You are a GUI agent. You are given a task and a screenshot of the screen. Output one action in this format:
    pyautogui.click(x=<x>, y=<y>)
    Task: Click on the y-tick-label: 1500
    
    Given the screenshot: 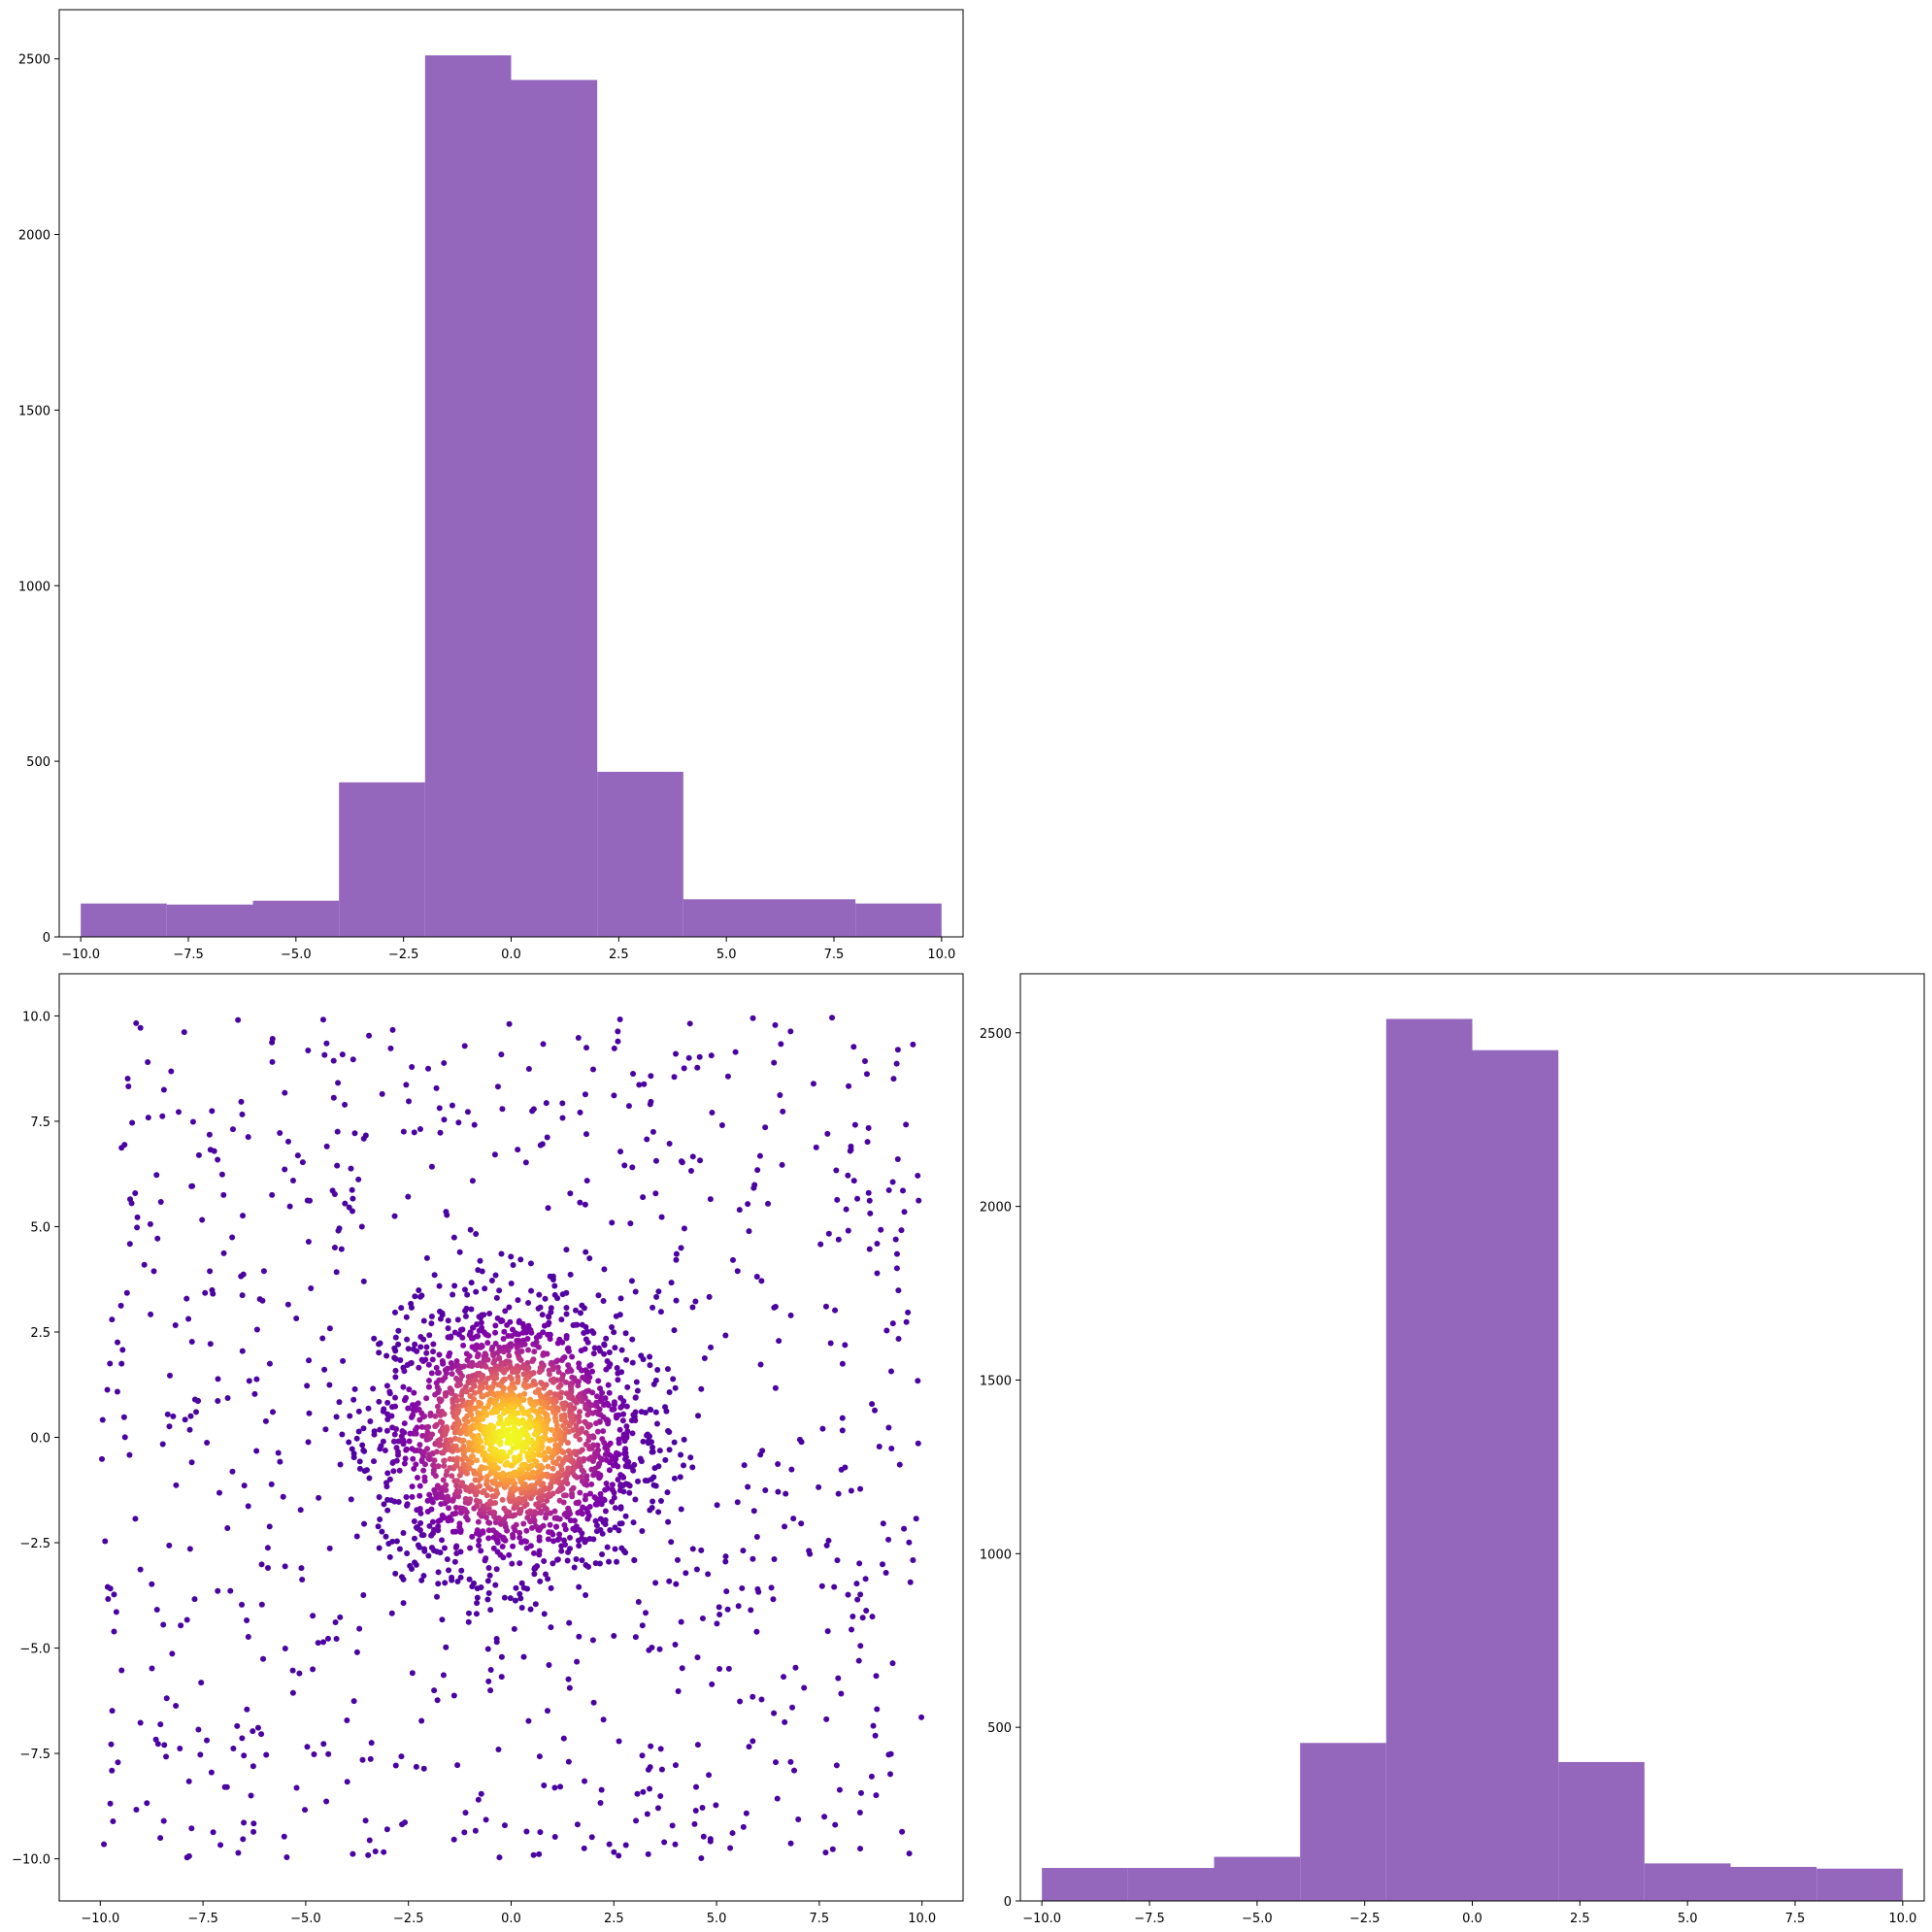 What is the action you would take?
    pyautogui.click(x=34, y=411)
    